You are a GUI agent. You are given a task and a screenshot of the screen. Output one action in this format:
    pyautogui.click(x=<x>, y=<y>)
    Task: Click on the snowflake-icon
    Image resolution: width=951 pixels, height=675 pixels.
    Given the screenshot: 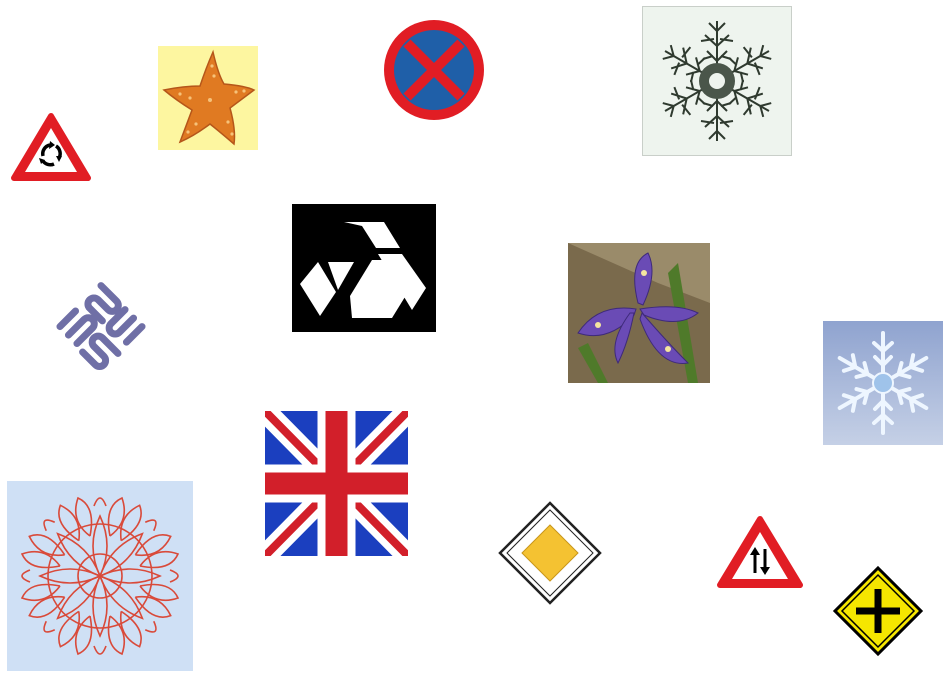 What is the action you would take?
    pyautogui.click(x=883, y=383)
    